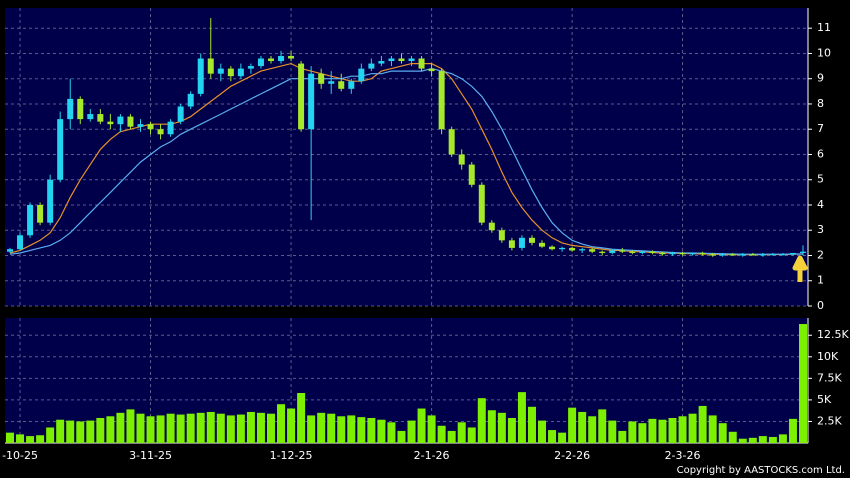 The image size is (850, 478). What do you see at coordinates (572, 455) in the screenshot?
I see `x-tick-label: 2-2-26` at bounding box center [572, 455].